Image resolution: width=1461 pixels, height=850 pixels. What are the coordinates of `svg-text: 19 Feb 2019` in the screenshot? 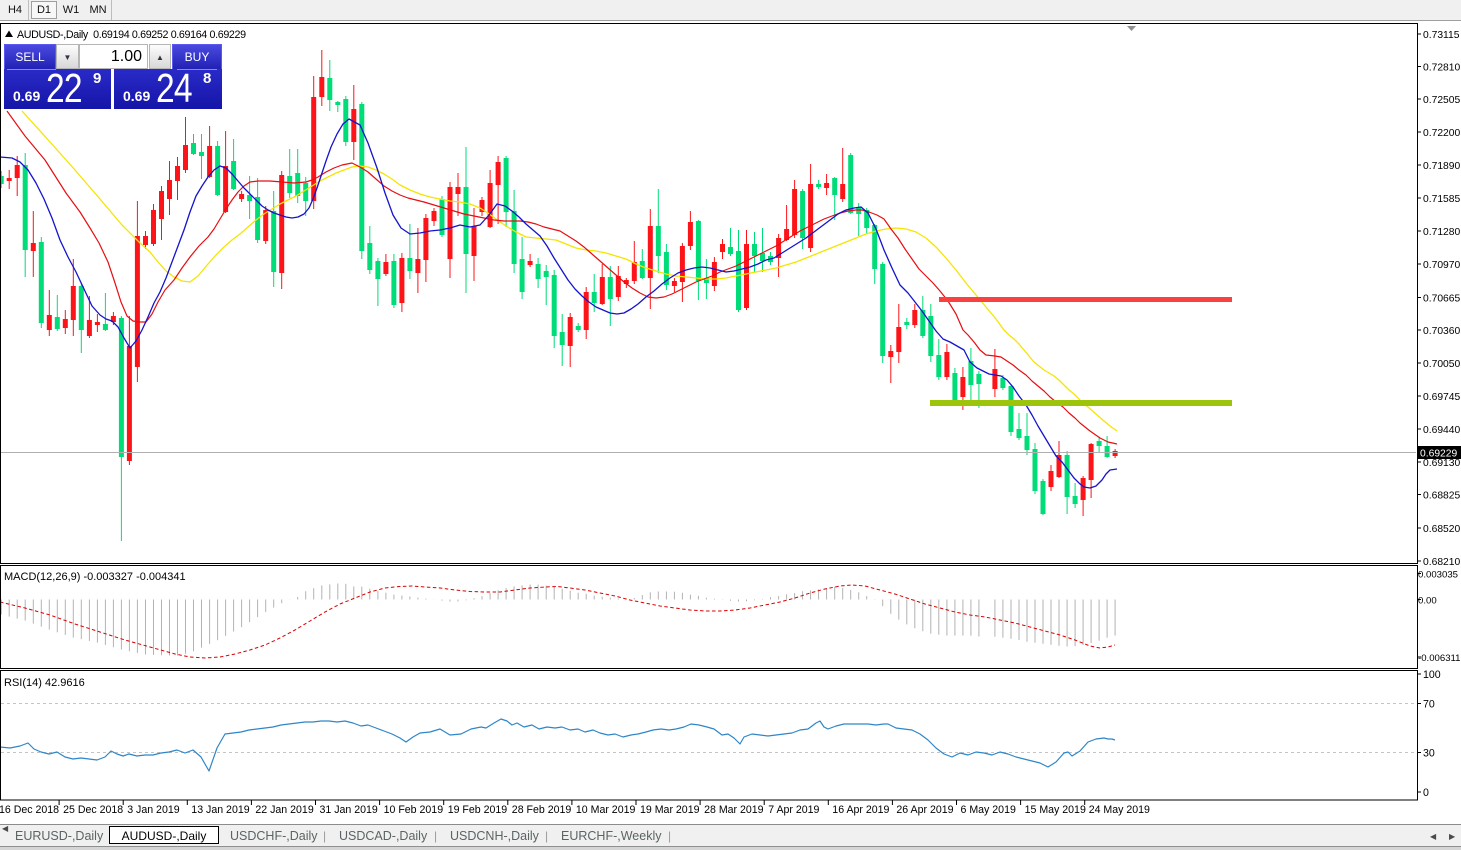 It's located at (478, 810).